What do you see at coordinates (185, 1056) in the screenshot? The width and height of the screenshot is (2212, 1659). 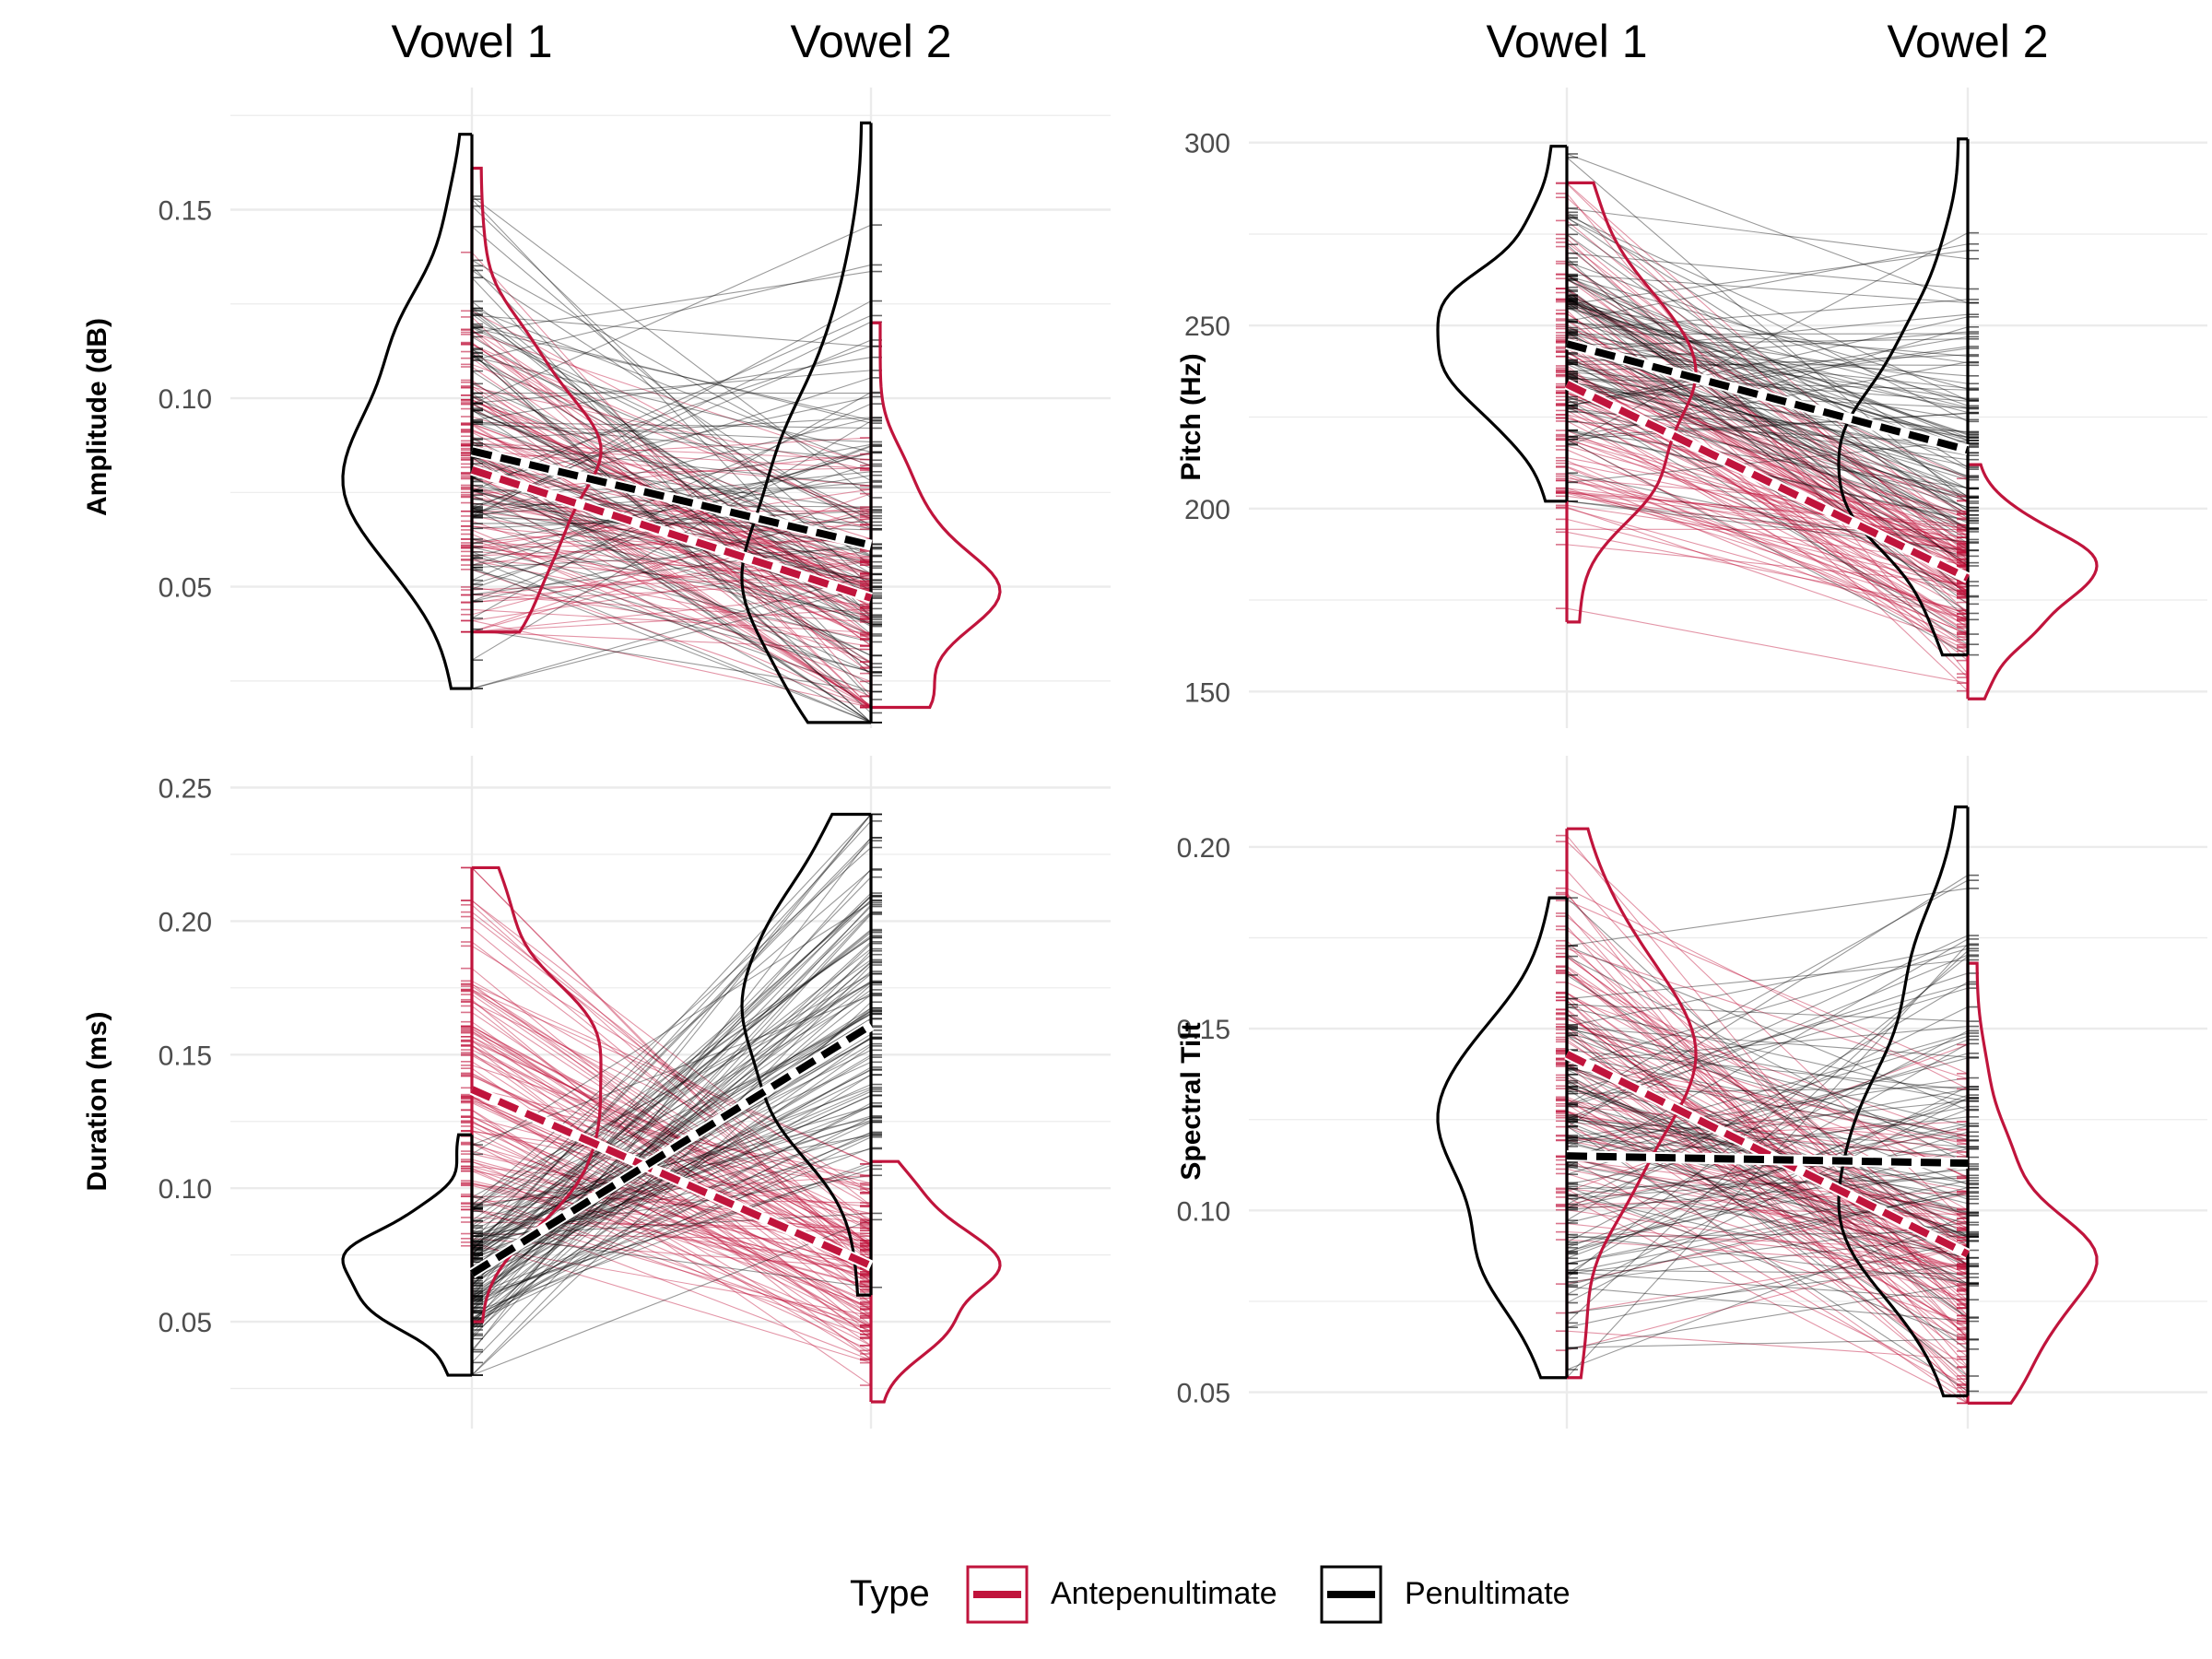 I see `y-tick-label: 0.15` at bounding box center [185, 1056].